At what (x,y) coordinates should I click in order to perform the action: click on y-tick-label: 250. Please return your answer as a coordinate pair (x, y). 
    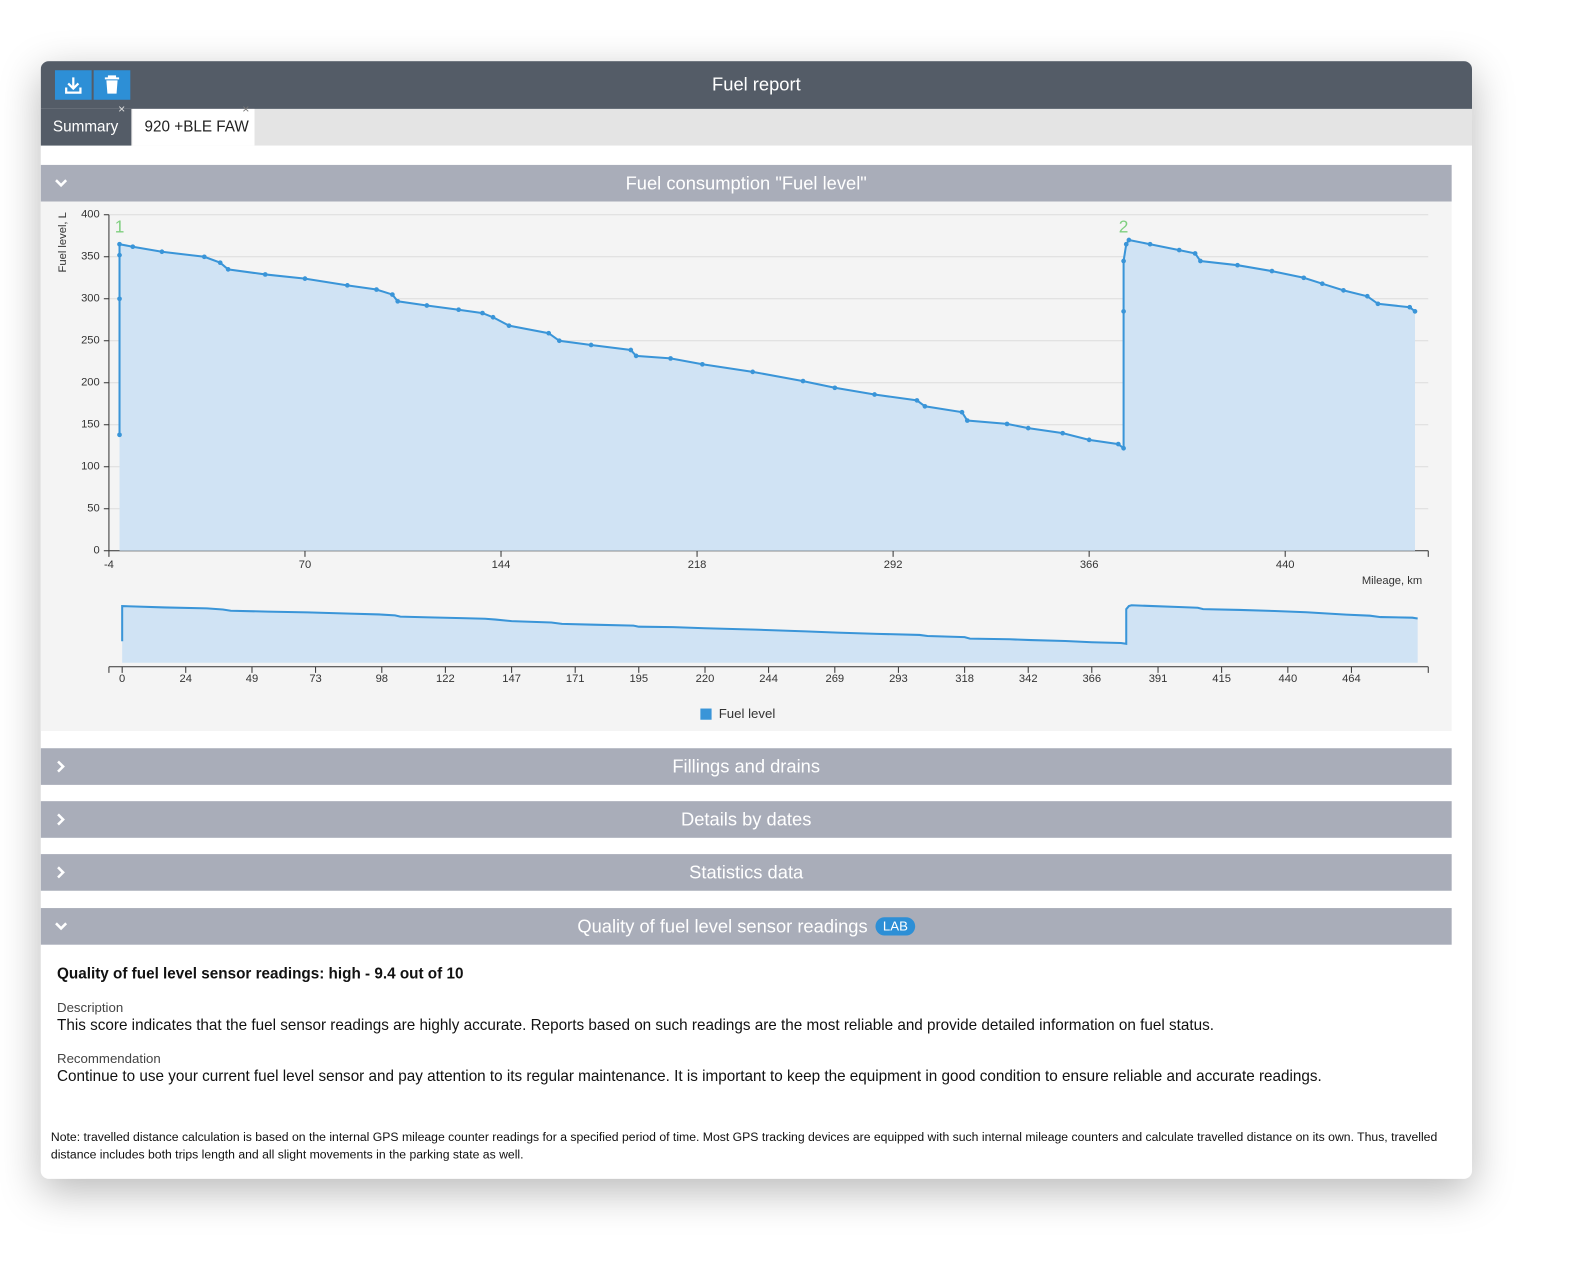
    Looking at the image, I should click on (90, 341).